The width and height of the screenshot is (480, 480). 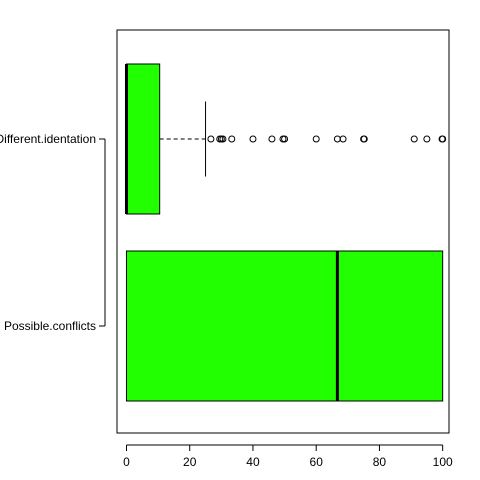 I want to click on y-tick-label: Different.identation, so click(x=48, y=139).